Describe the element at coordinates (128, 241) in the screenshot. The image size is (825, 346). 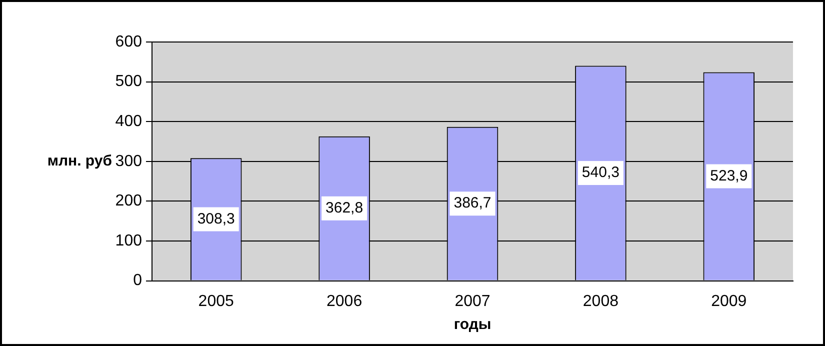
I see `y-tick-label: 100` at that location.